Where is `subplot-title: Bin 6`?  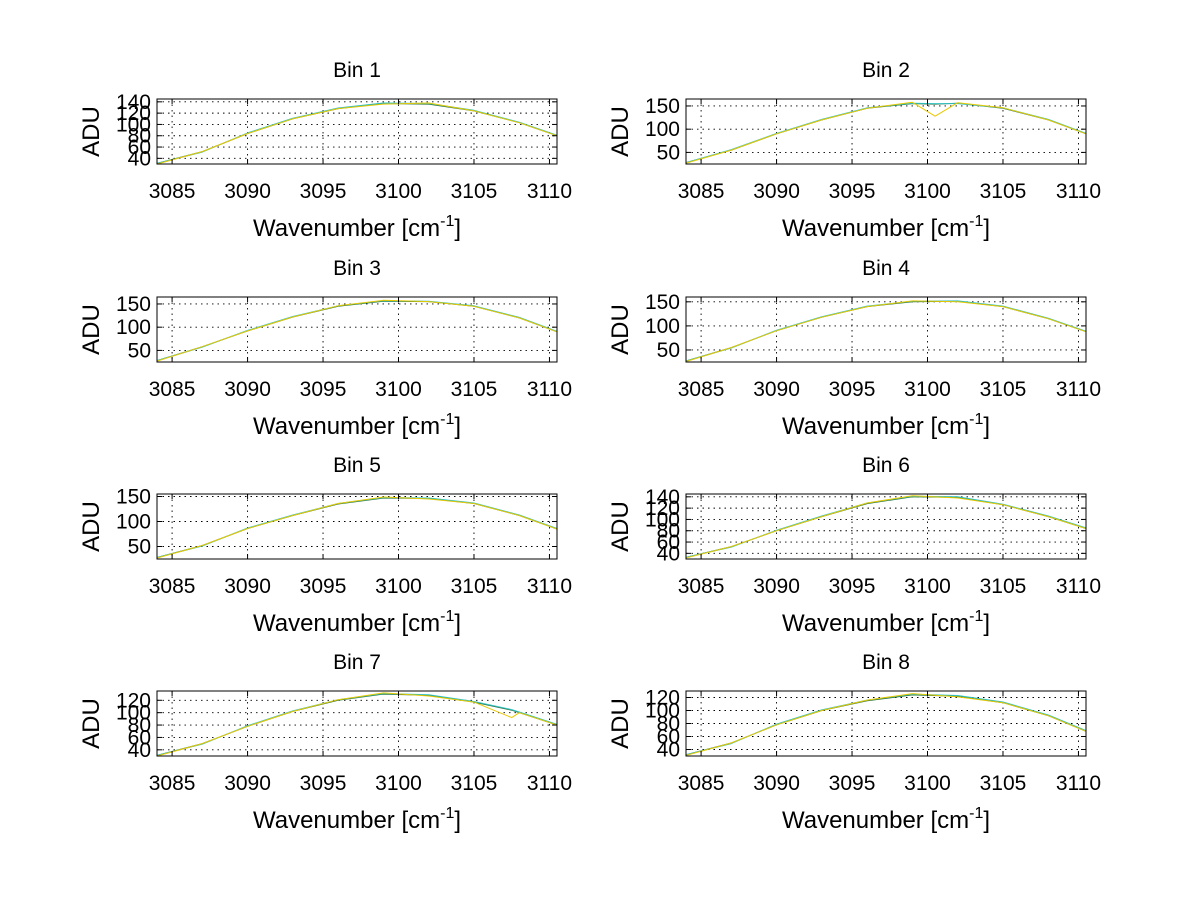
subplot-title: Bin 6 is located at coordinates (886, 465).